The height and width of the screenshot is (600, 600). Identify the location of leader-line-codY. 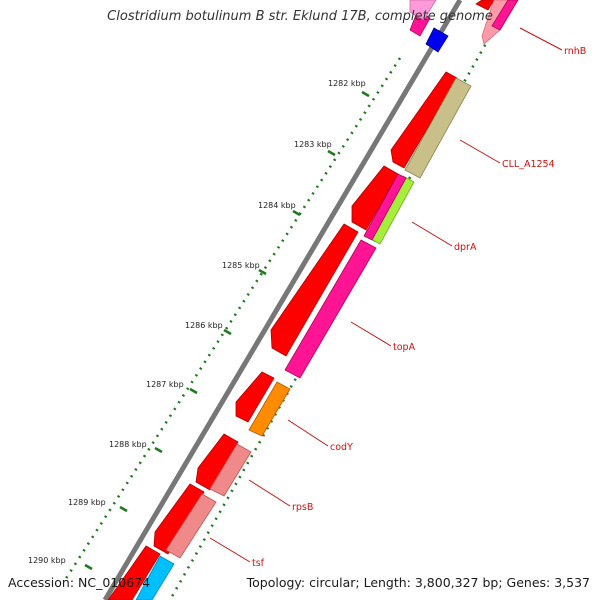
(308, 433).